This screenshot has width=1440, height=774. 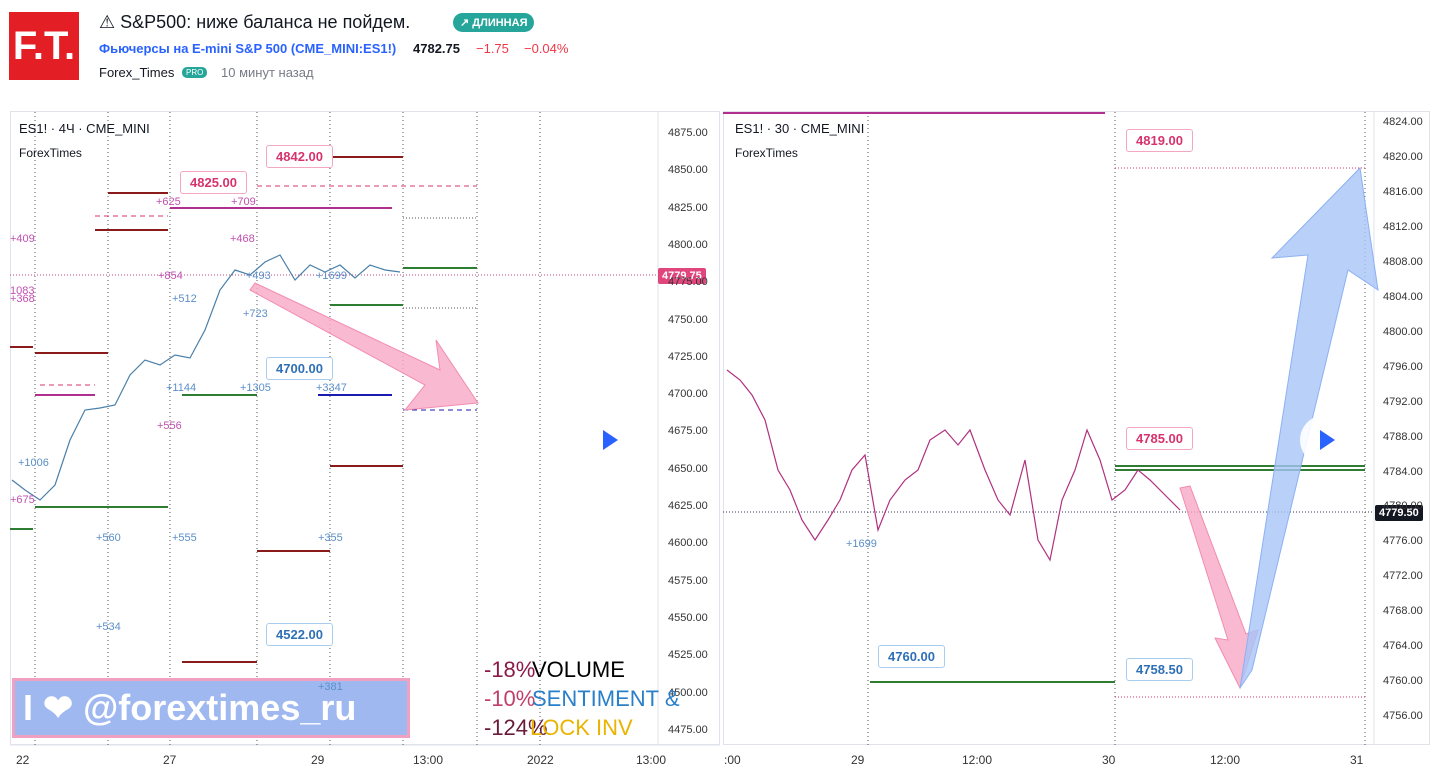 What do you see at coordinates (1403, 261) in the screenshot?
I see `y-tick-label: 4808.00` at bounding box center [1403, 261].